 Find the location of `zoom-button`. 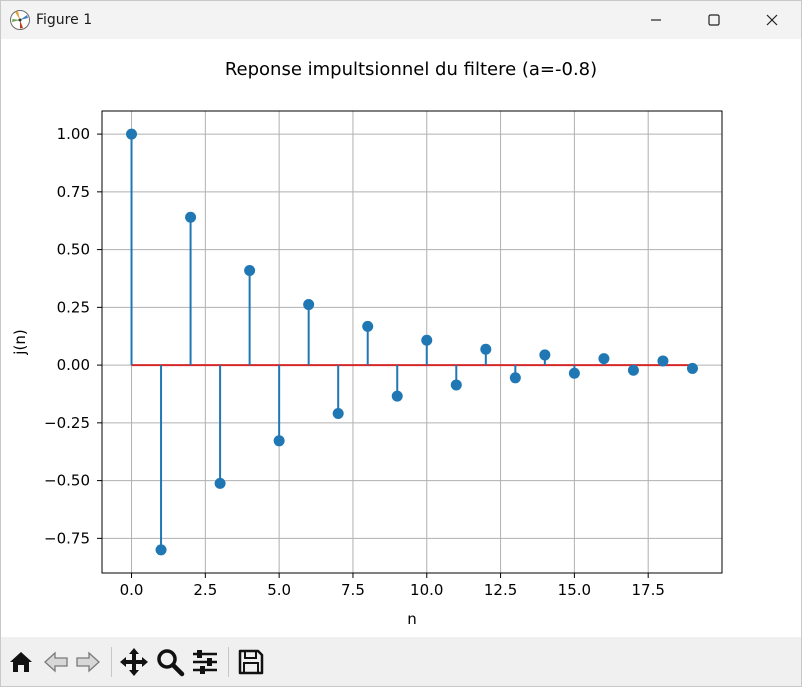

zoom-button is located at coordinates (170, 662).